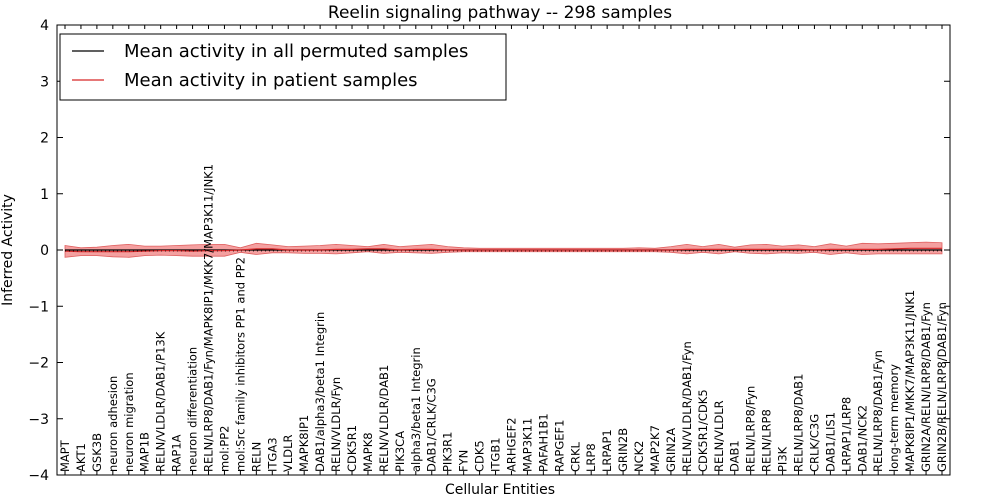 This screenshot has height=500, width=1000. Describe the element at coordinates (527, 445) in the screenshot. I see `x-category-label: MAP3K11` at that location.